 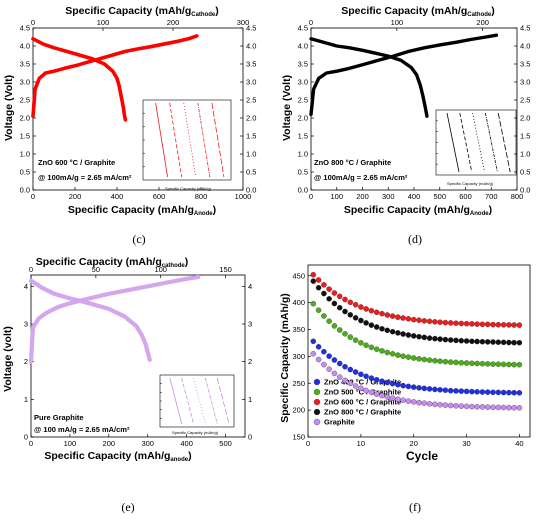 I want to click on y-tick-label-right: 0.5, so click(x=251, y=172).